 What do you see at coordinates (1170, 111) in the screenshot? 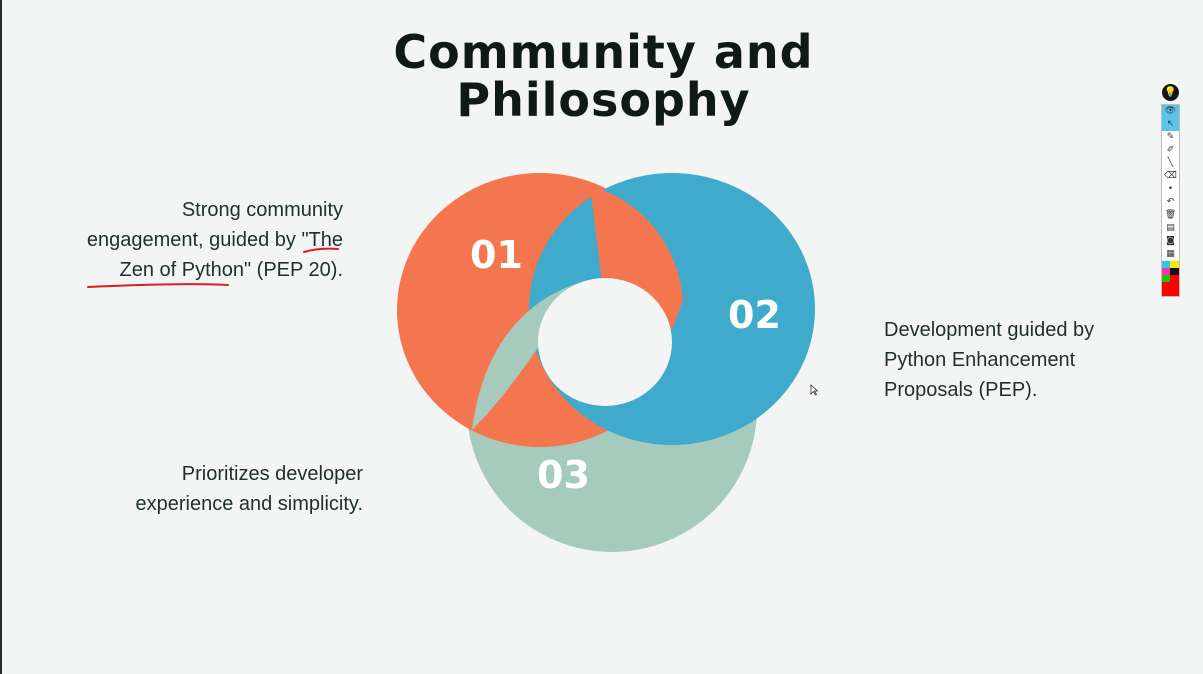
I see `eye-icon: 👁` at bounding box center [1170, 111].